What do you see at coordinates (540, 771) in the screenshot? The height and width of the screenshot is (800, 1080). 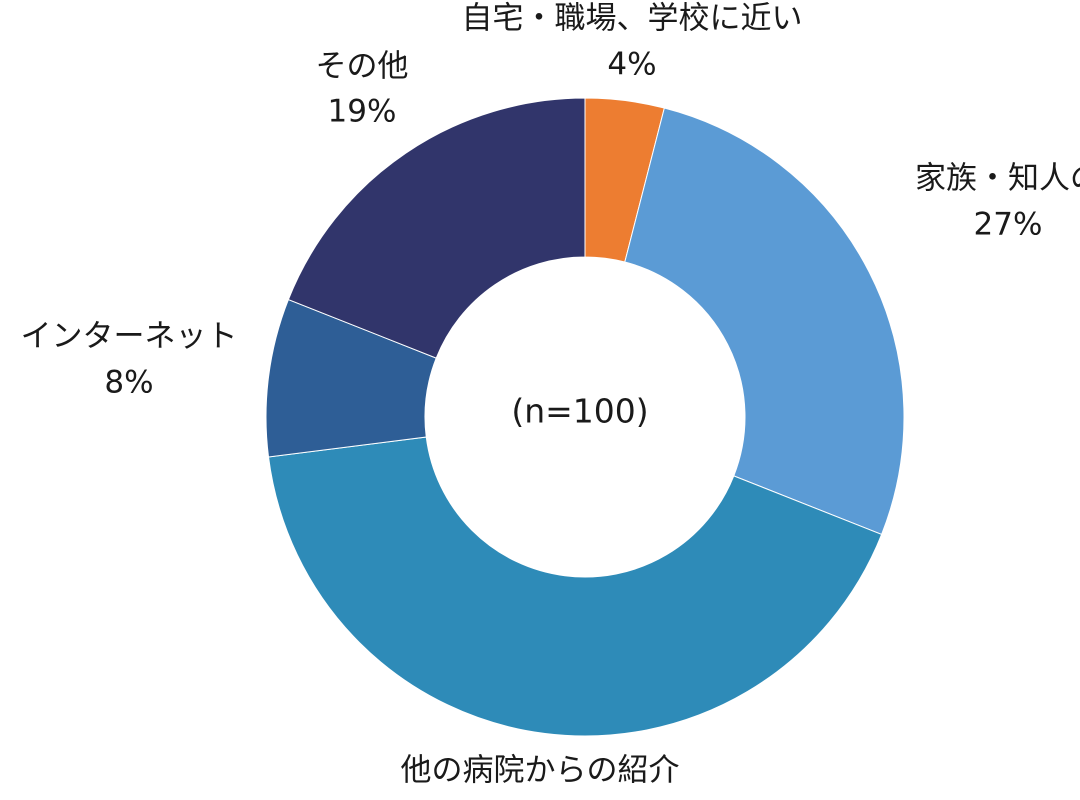 I see `slice-label-3: 他の病院からの紹介` at bounding box center [540, 771].